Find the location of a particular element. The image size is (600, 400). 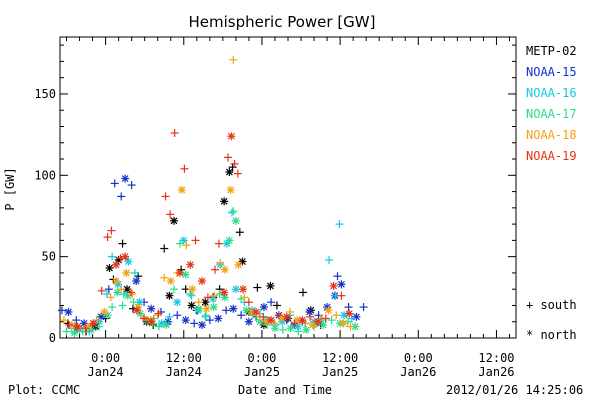

legend-metp-02: METP-02 is located at coordinates (551, 51).